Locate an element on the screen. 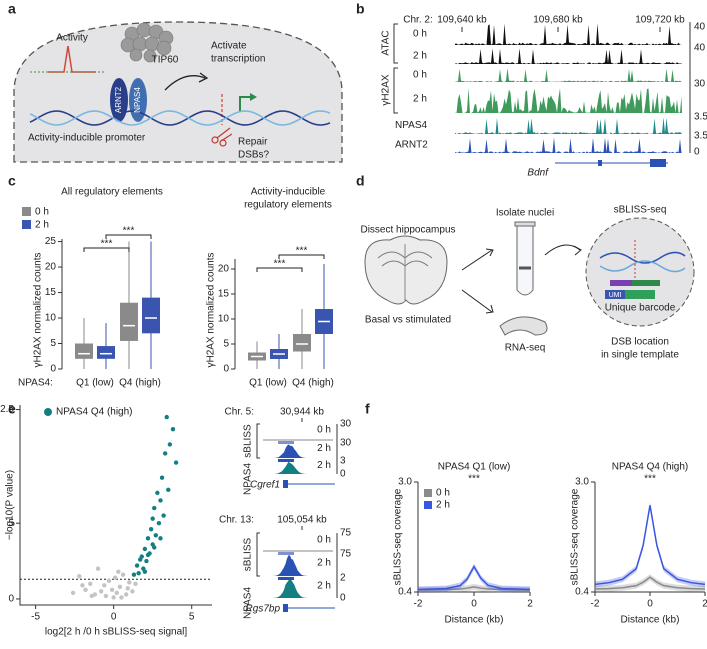 This screenshot has width=707, height=649. legend-label: 0 h is located at coordinates (443, 493).